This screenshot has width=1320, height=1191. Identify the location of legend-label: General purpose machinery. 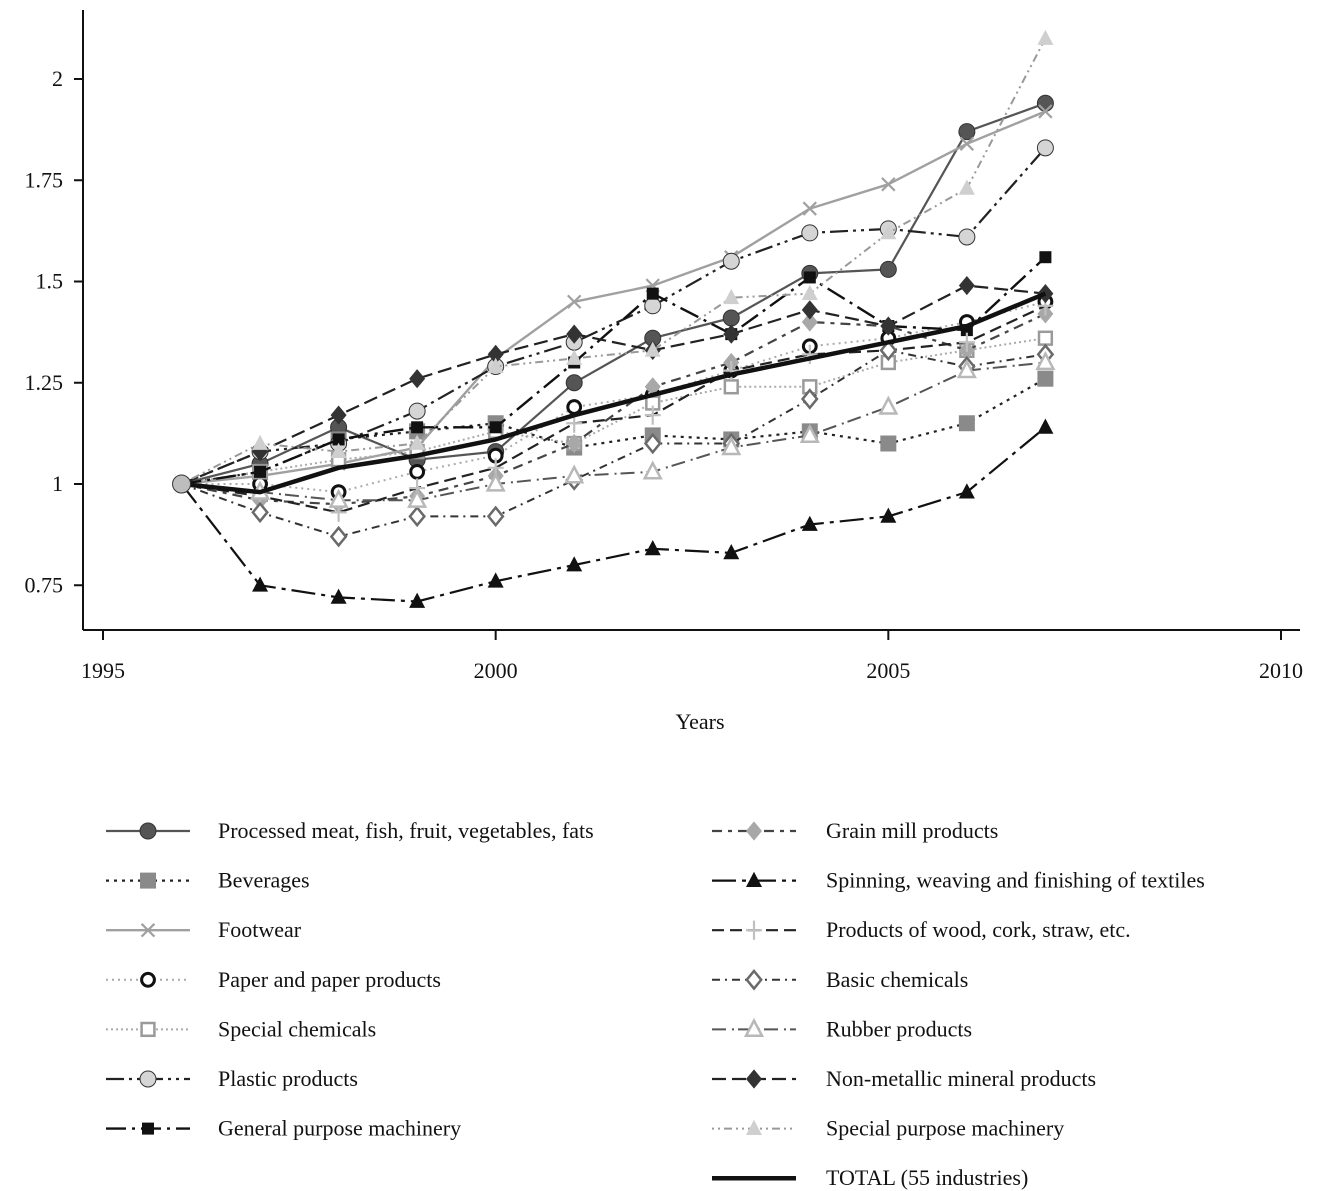
(339, 1128).